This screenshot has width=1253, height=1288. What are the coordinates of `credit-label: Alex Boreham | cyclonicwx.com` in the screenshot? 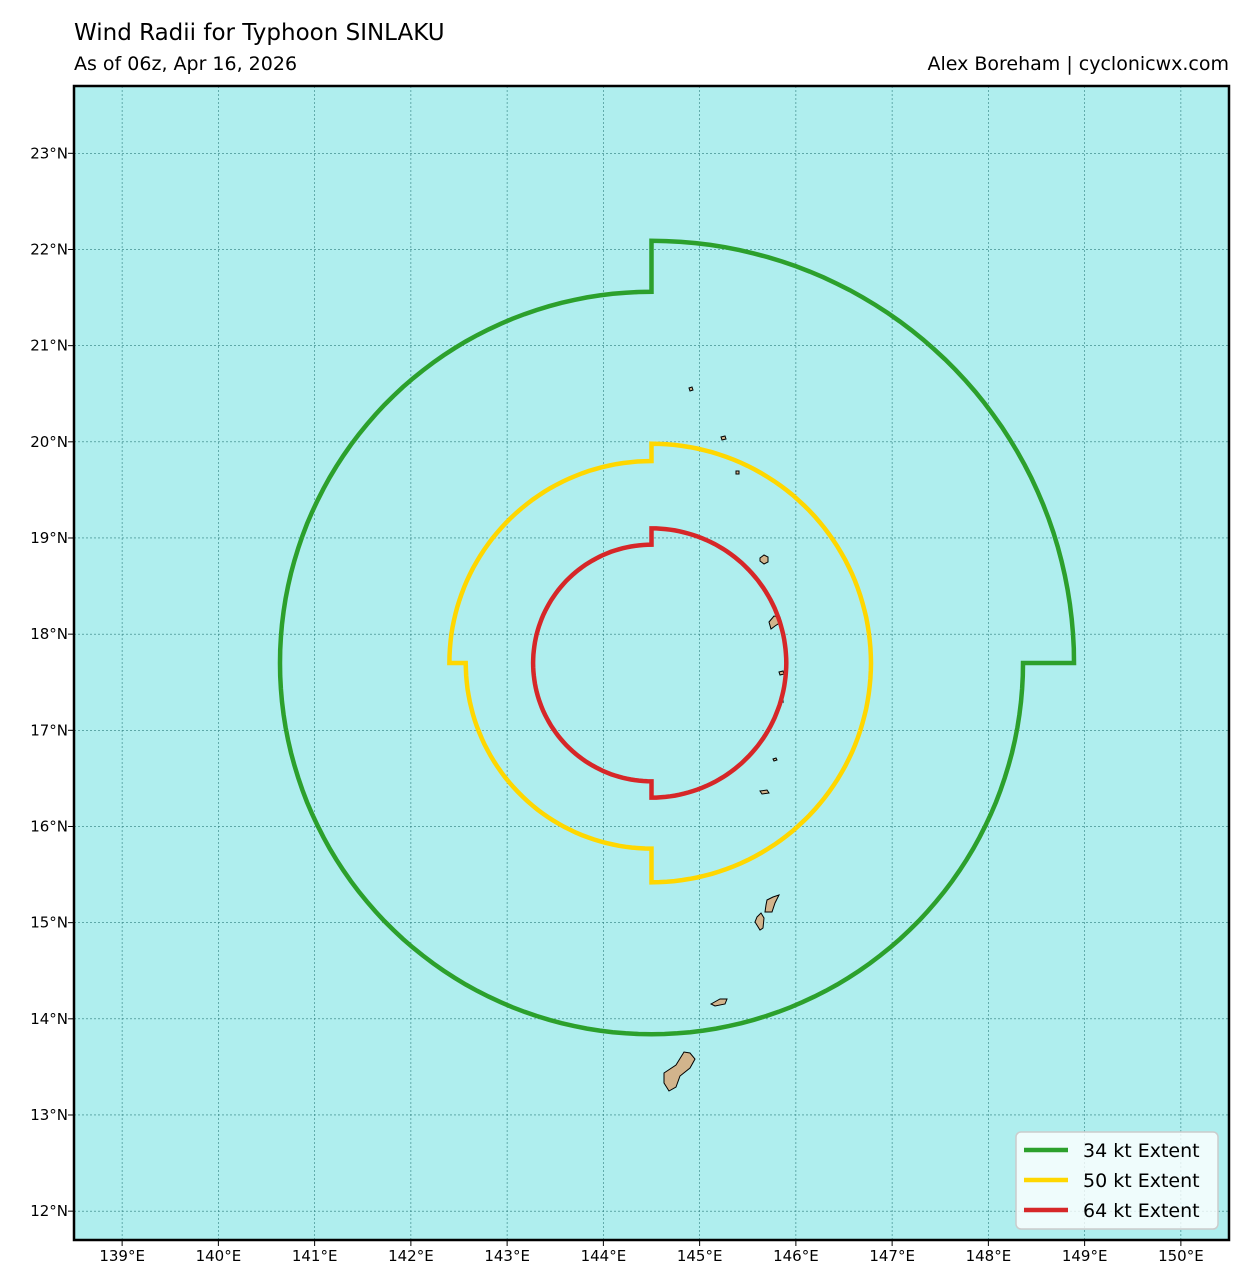 It's located at (1078, 64).